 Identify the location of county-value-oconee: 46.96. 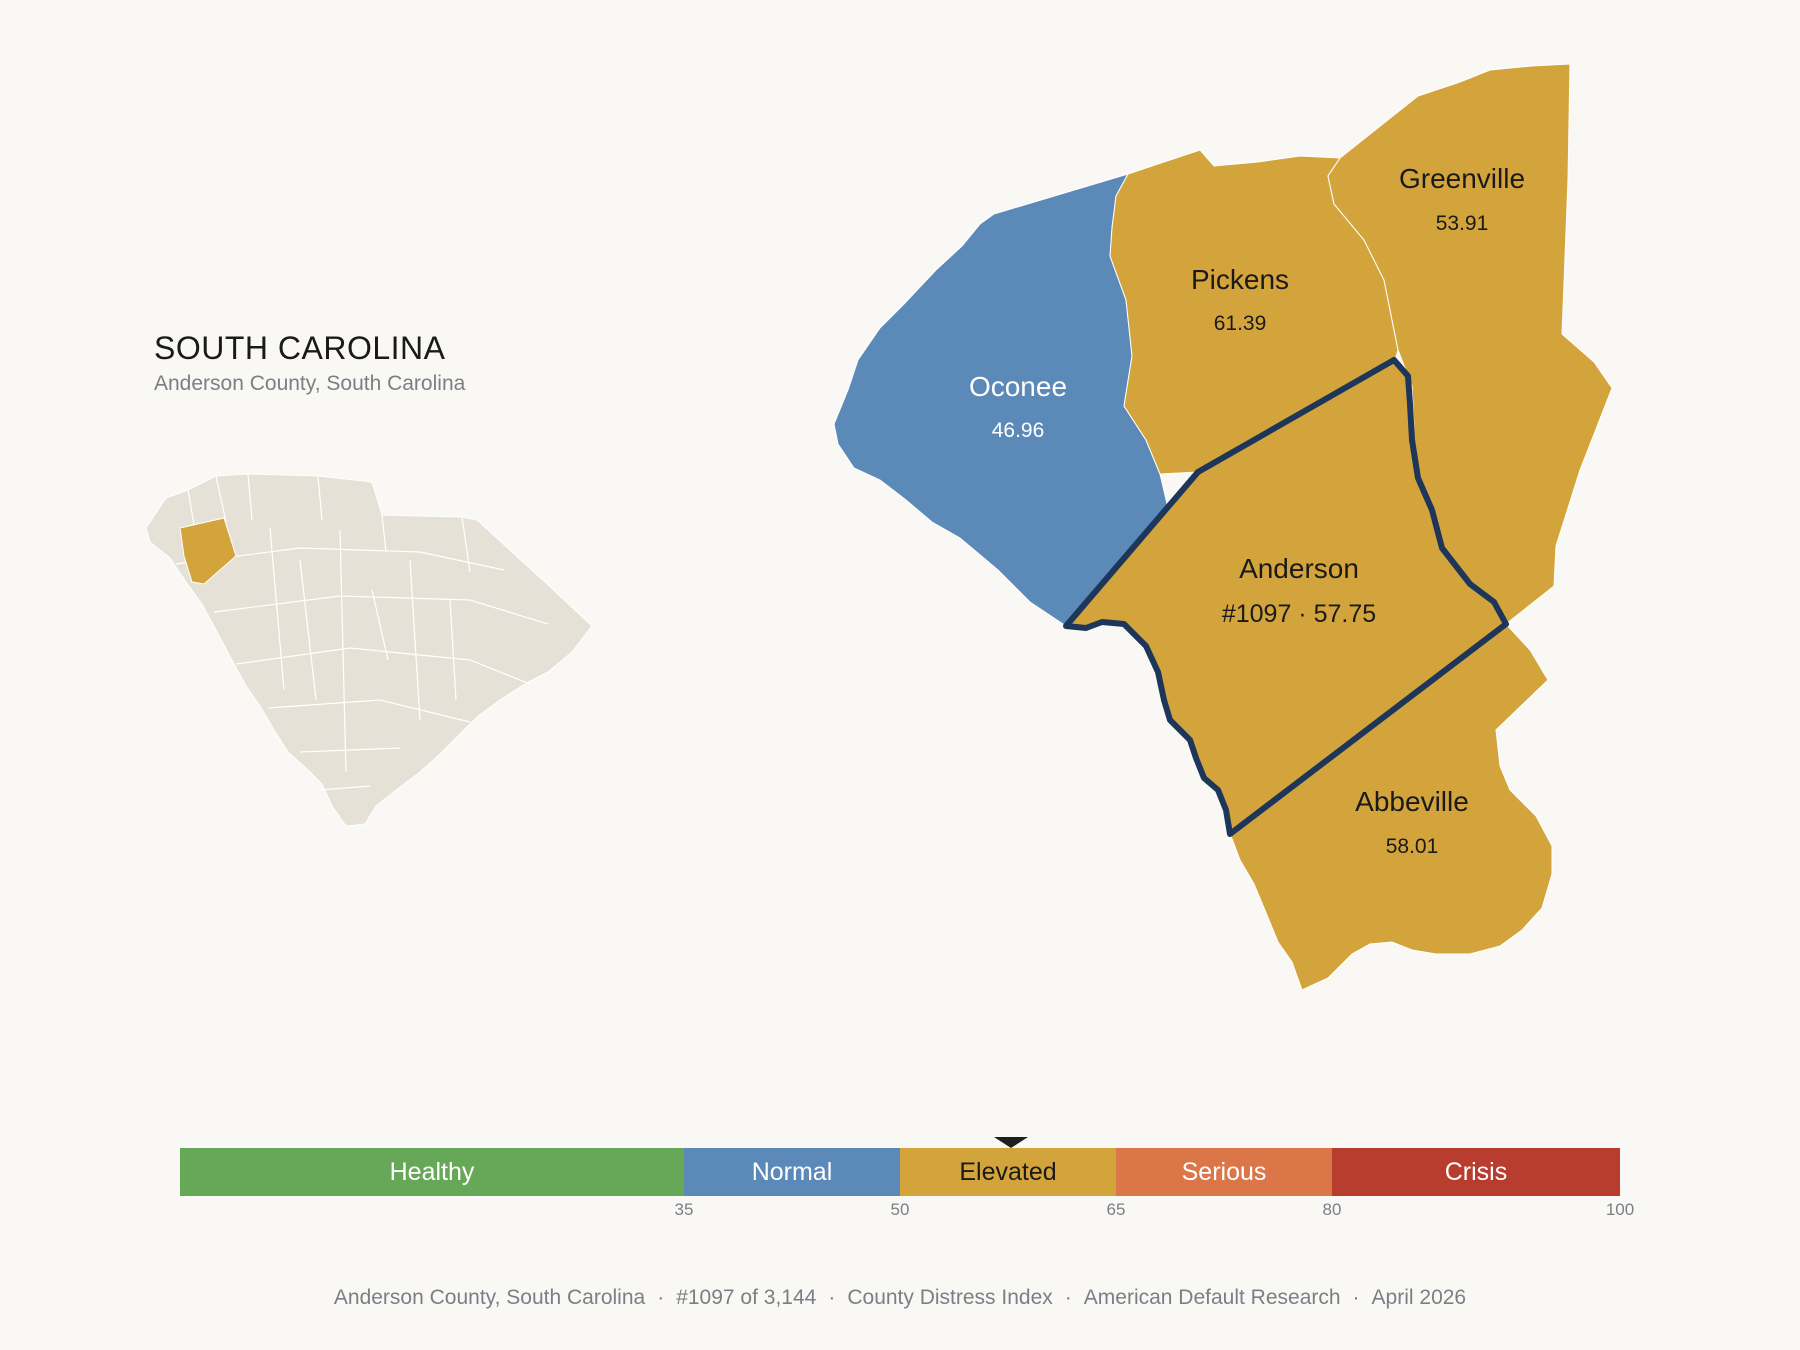
(1018, 430).